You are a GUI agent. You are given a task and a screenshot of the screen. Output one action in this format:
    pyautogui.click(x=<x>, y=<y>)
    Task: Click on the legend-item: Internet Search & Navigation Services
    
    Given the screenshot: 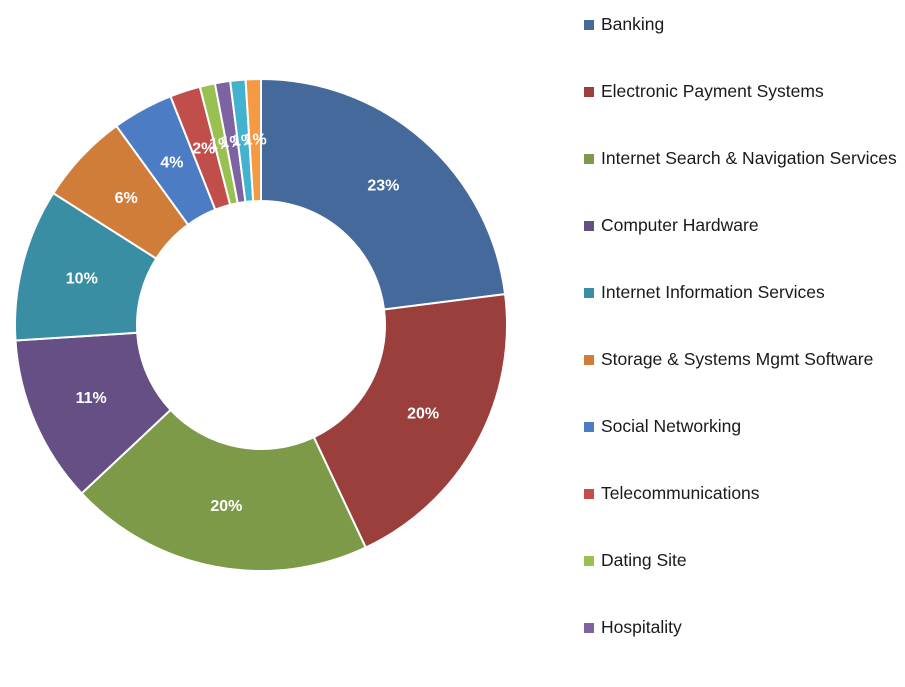 What is the action you would take?
    pyautogui.click(x=743, y=179)
    